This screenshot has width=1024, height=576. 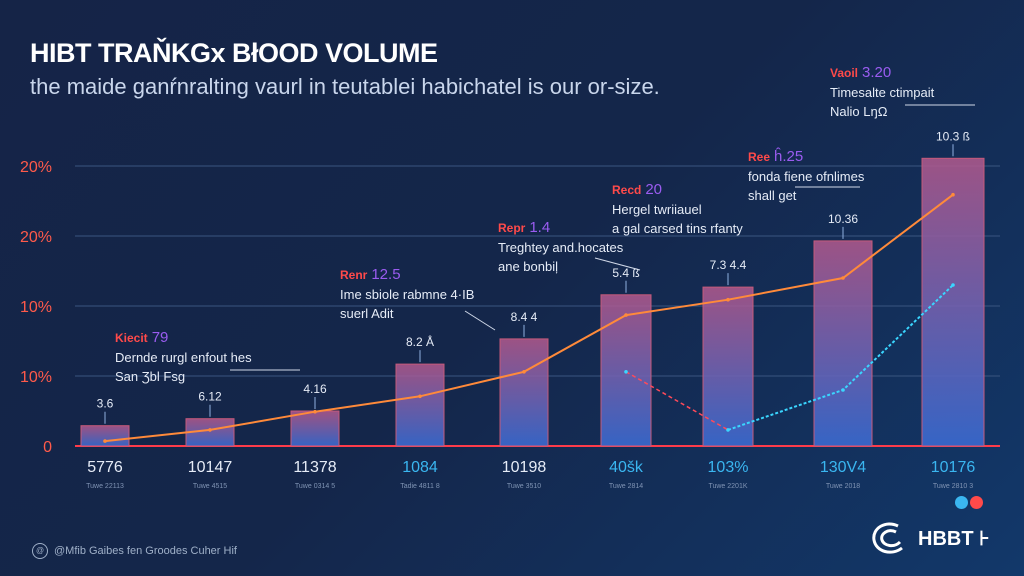 What do you see at coordinates (877, 72) in the screenshot?
I see `annotation-value: 3.20` at bounding box center [877, 72].